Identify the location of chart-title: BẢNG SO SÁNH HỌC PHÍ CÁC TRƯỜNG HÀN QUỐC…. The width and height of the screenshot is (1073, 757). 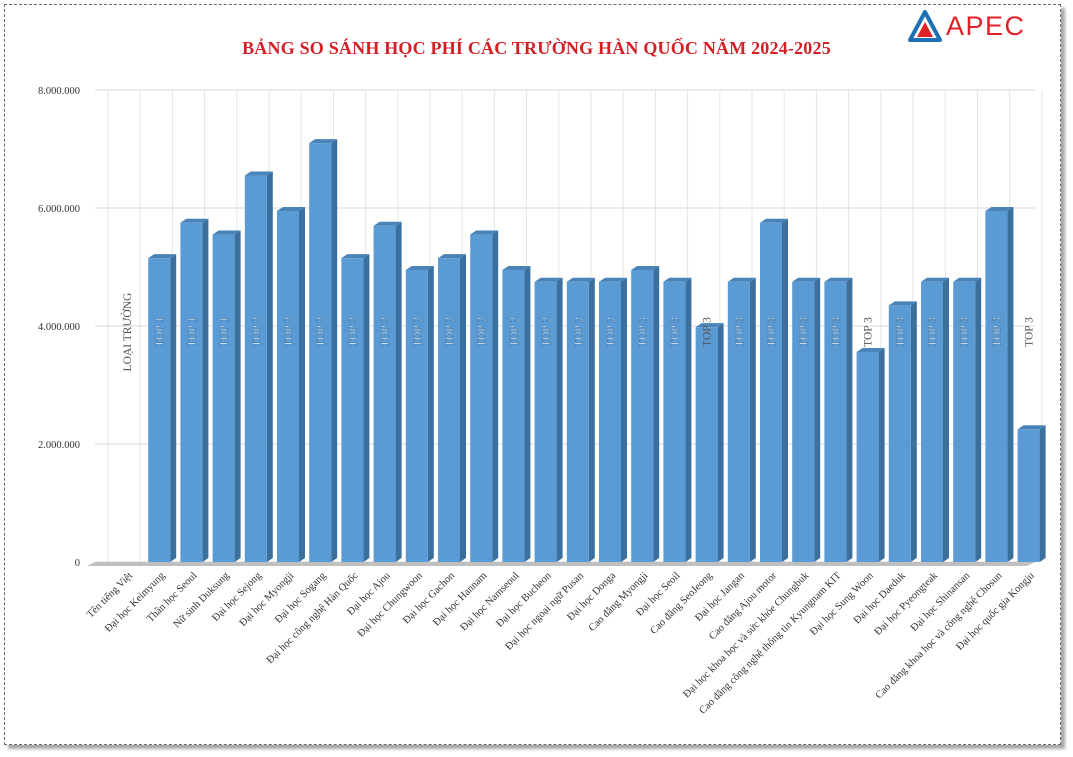
(536, 48).